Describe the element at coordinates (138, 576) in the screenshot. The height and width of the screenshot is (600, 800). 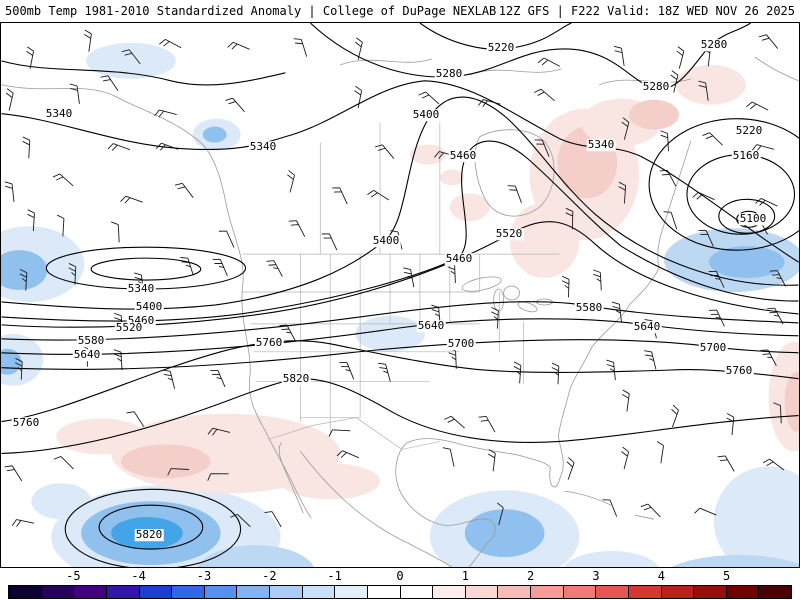
I see `colorbar-tick-label: -4` at that location.